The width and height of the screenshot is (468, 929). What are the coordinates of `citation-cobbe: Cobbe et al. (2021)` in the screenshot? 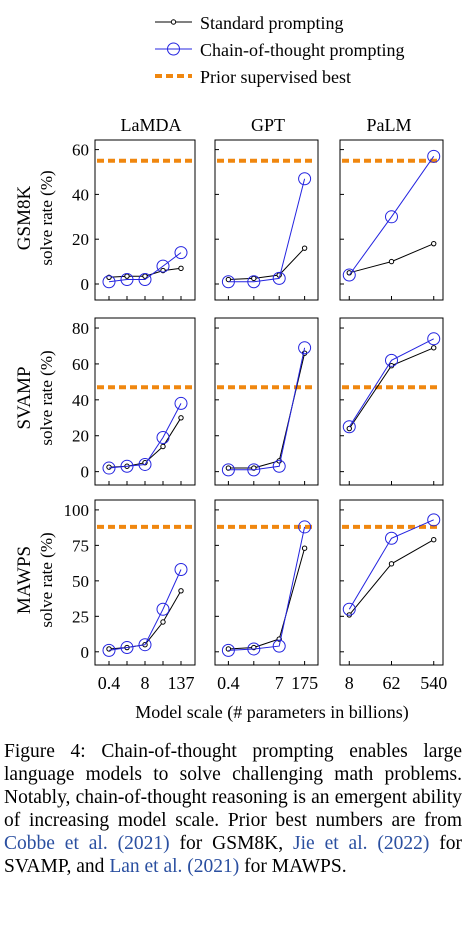 It's located at (87, 843).